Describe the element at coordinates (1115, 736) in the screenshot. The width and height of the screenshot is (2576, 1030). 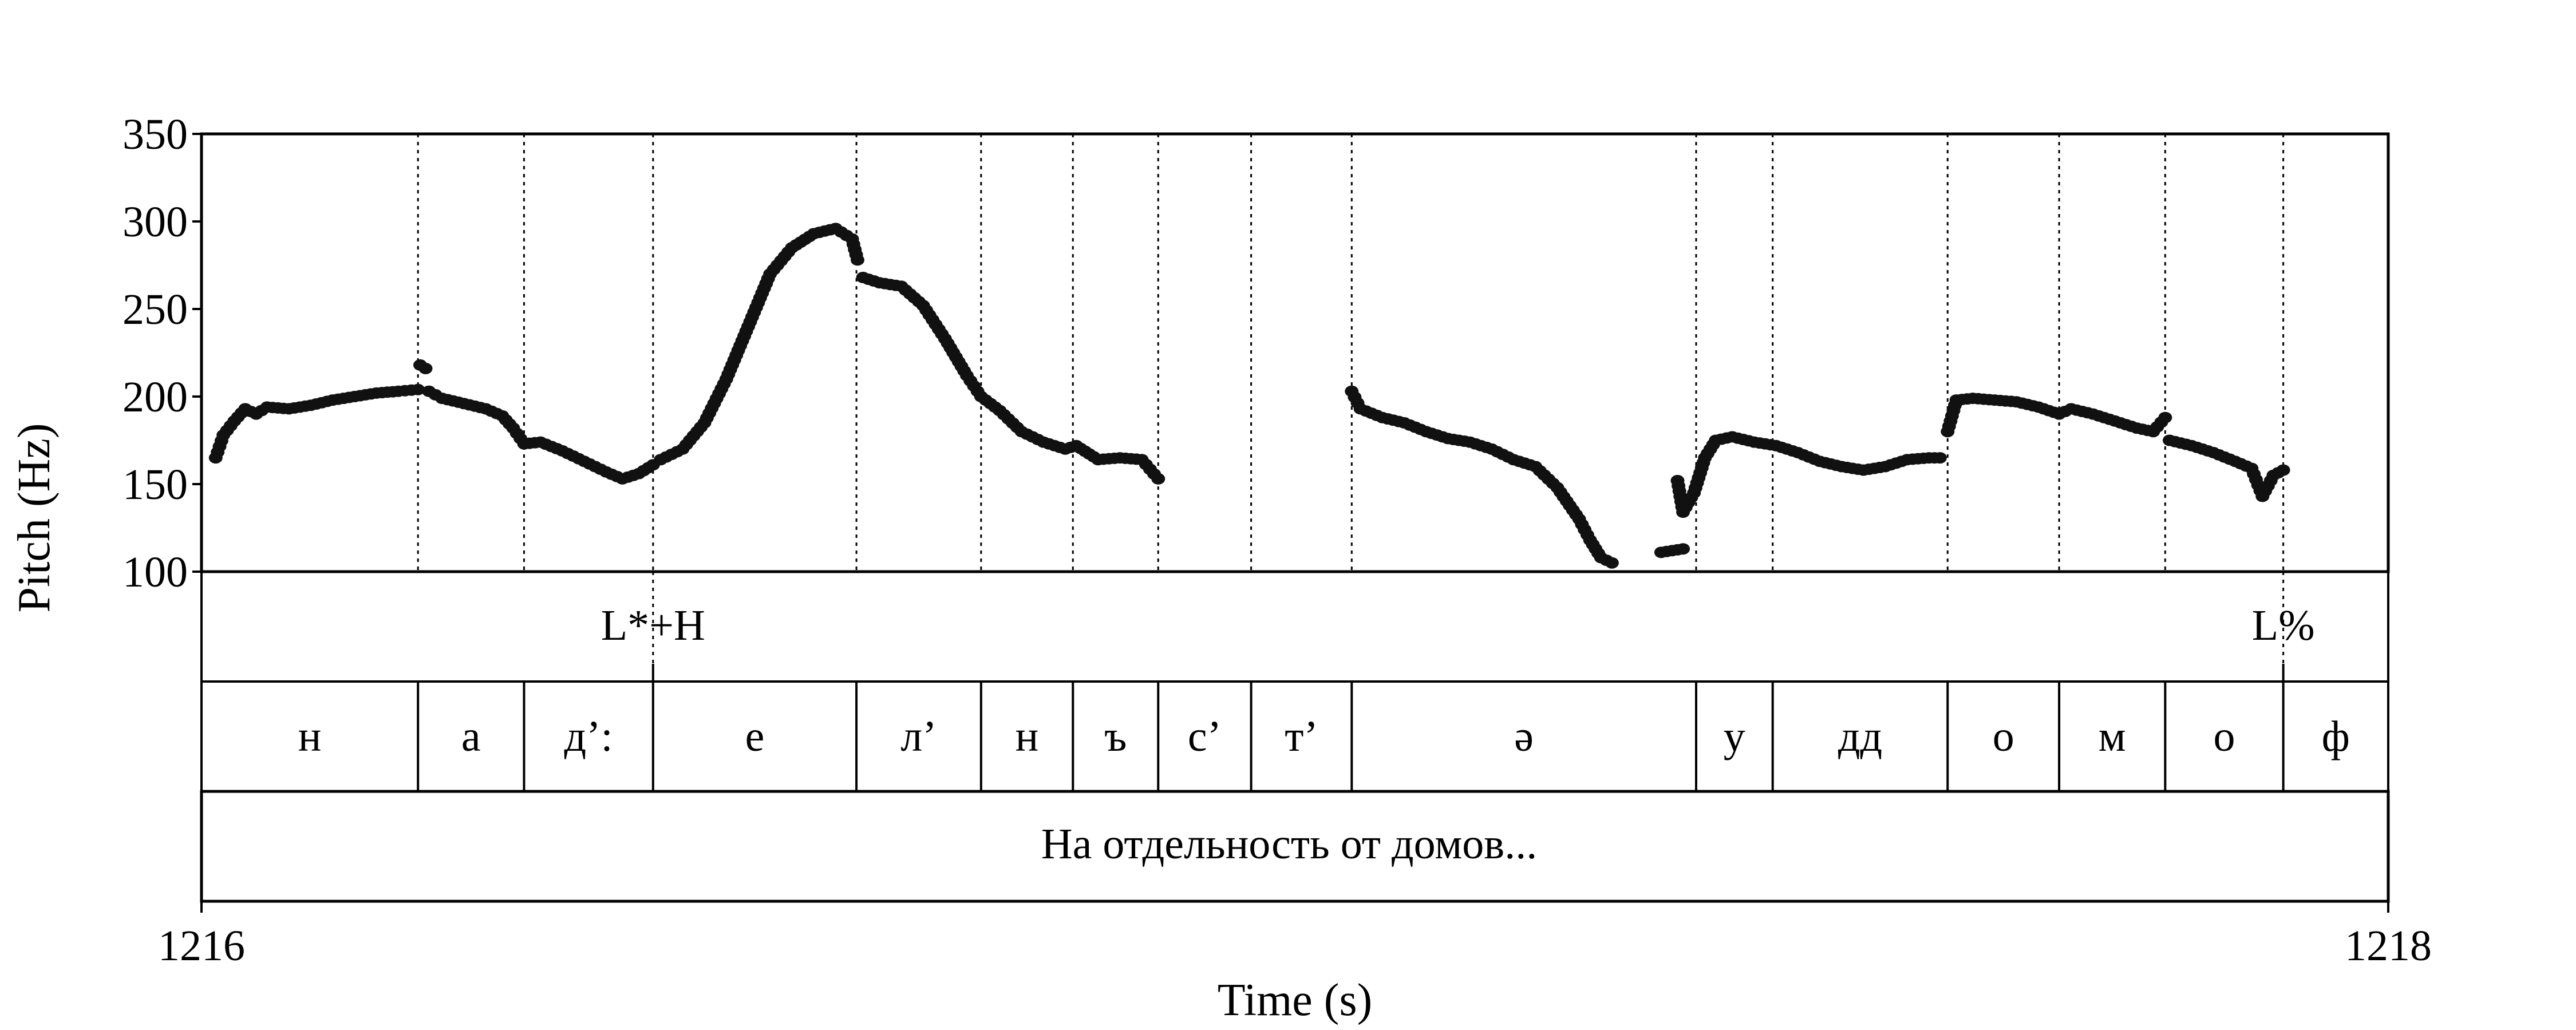
I see `segment-label-6: ъ` at that location.